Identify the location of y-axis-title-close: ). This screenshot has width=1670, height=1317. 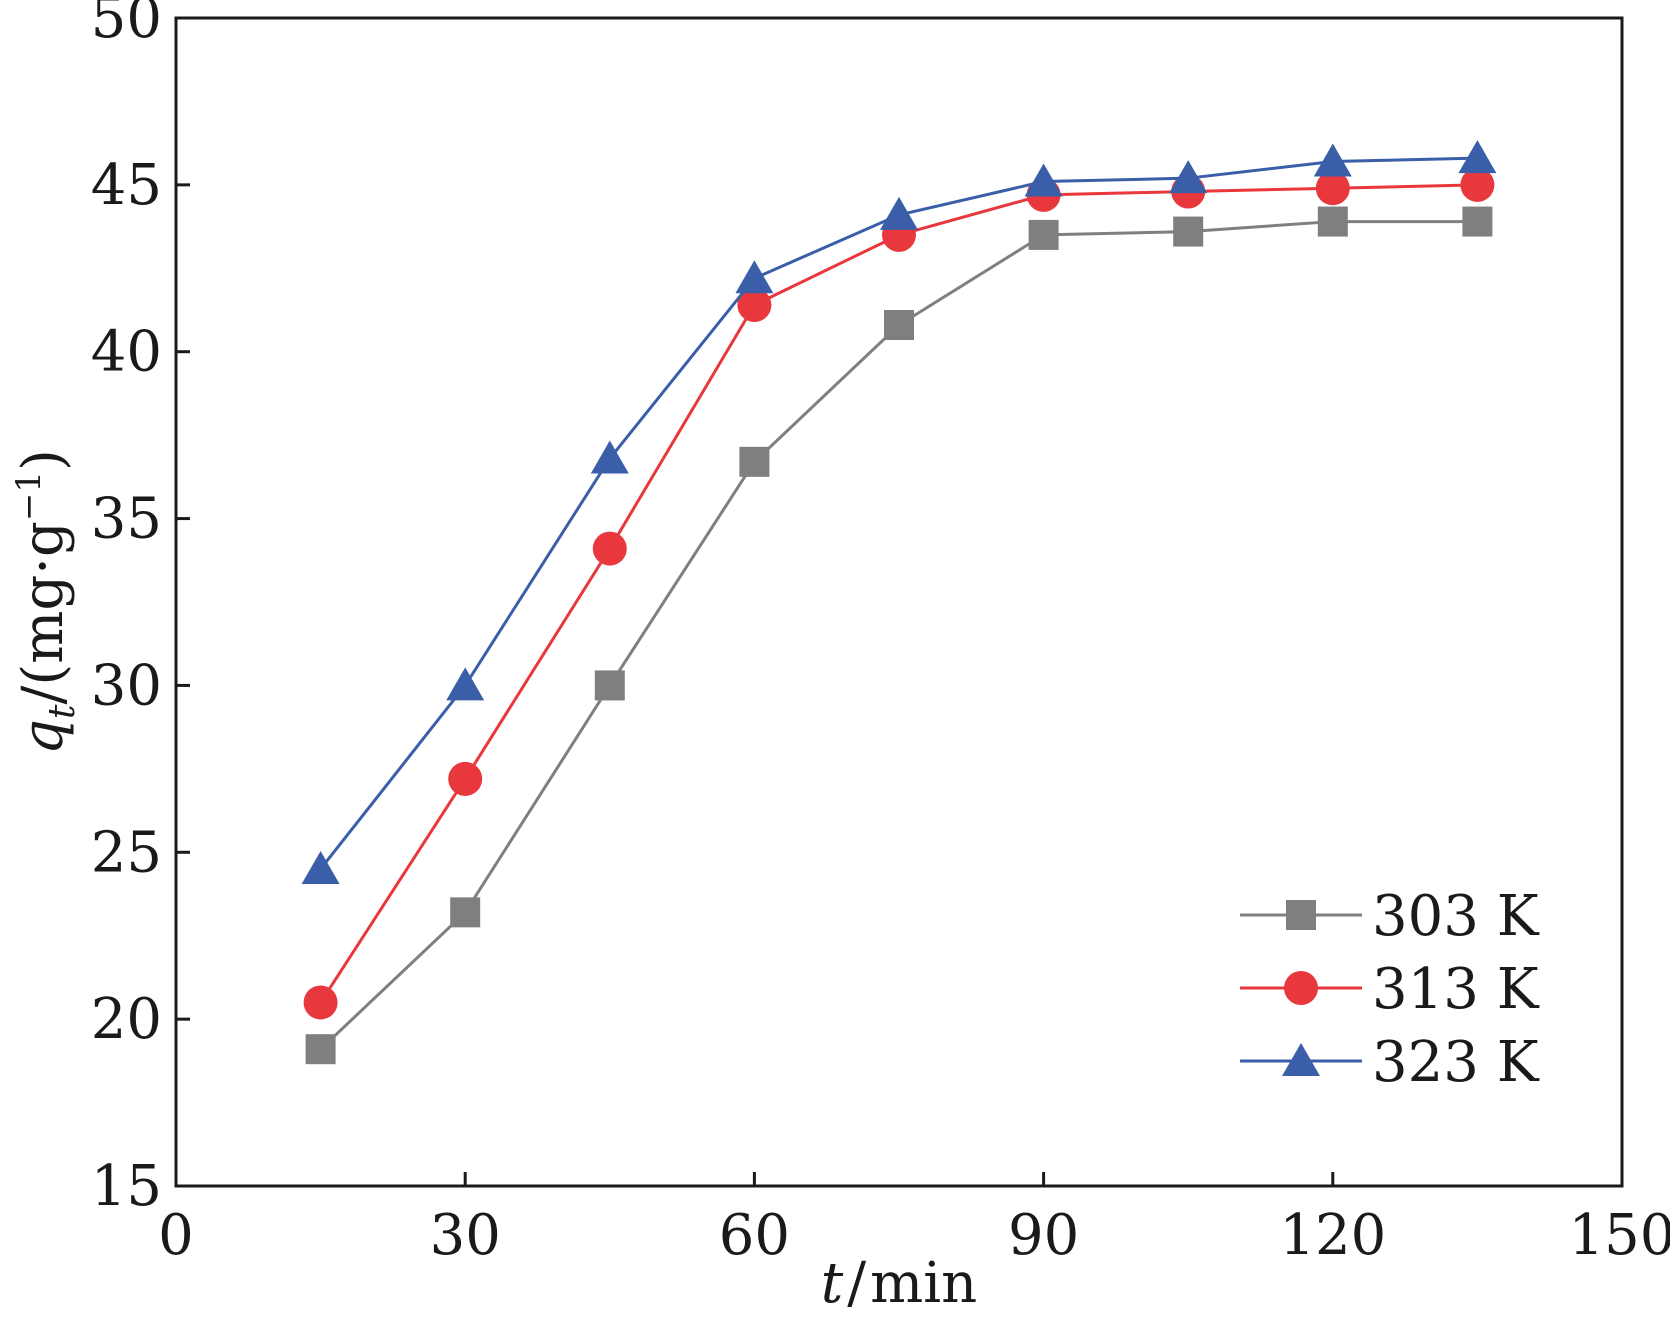
(43, 460).